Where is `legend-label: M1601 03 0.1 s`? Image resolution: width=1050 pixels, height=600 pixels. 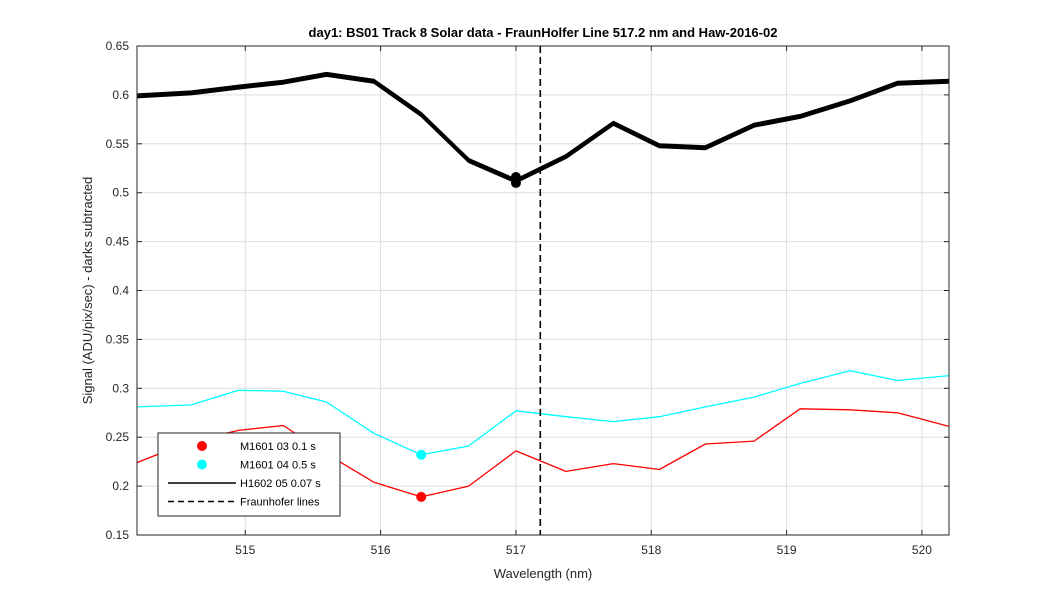 legend-label: M1601 03 0.1 s is located at coordinates (278, 447).